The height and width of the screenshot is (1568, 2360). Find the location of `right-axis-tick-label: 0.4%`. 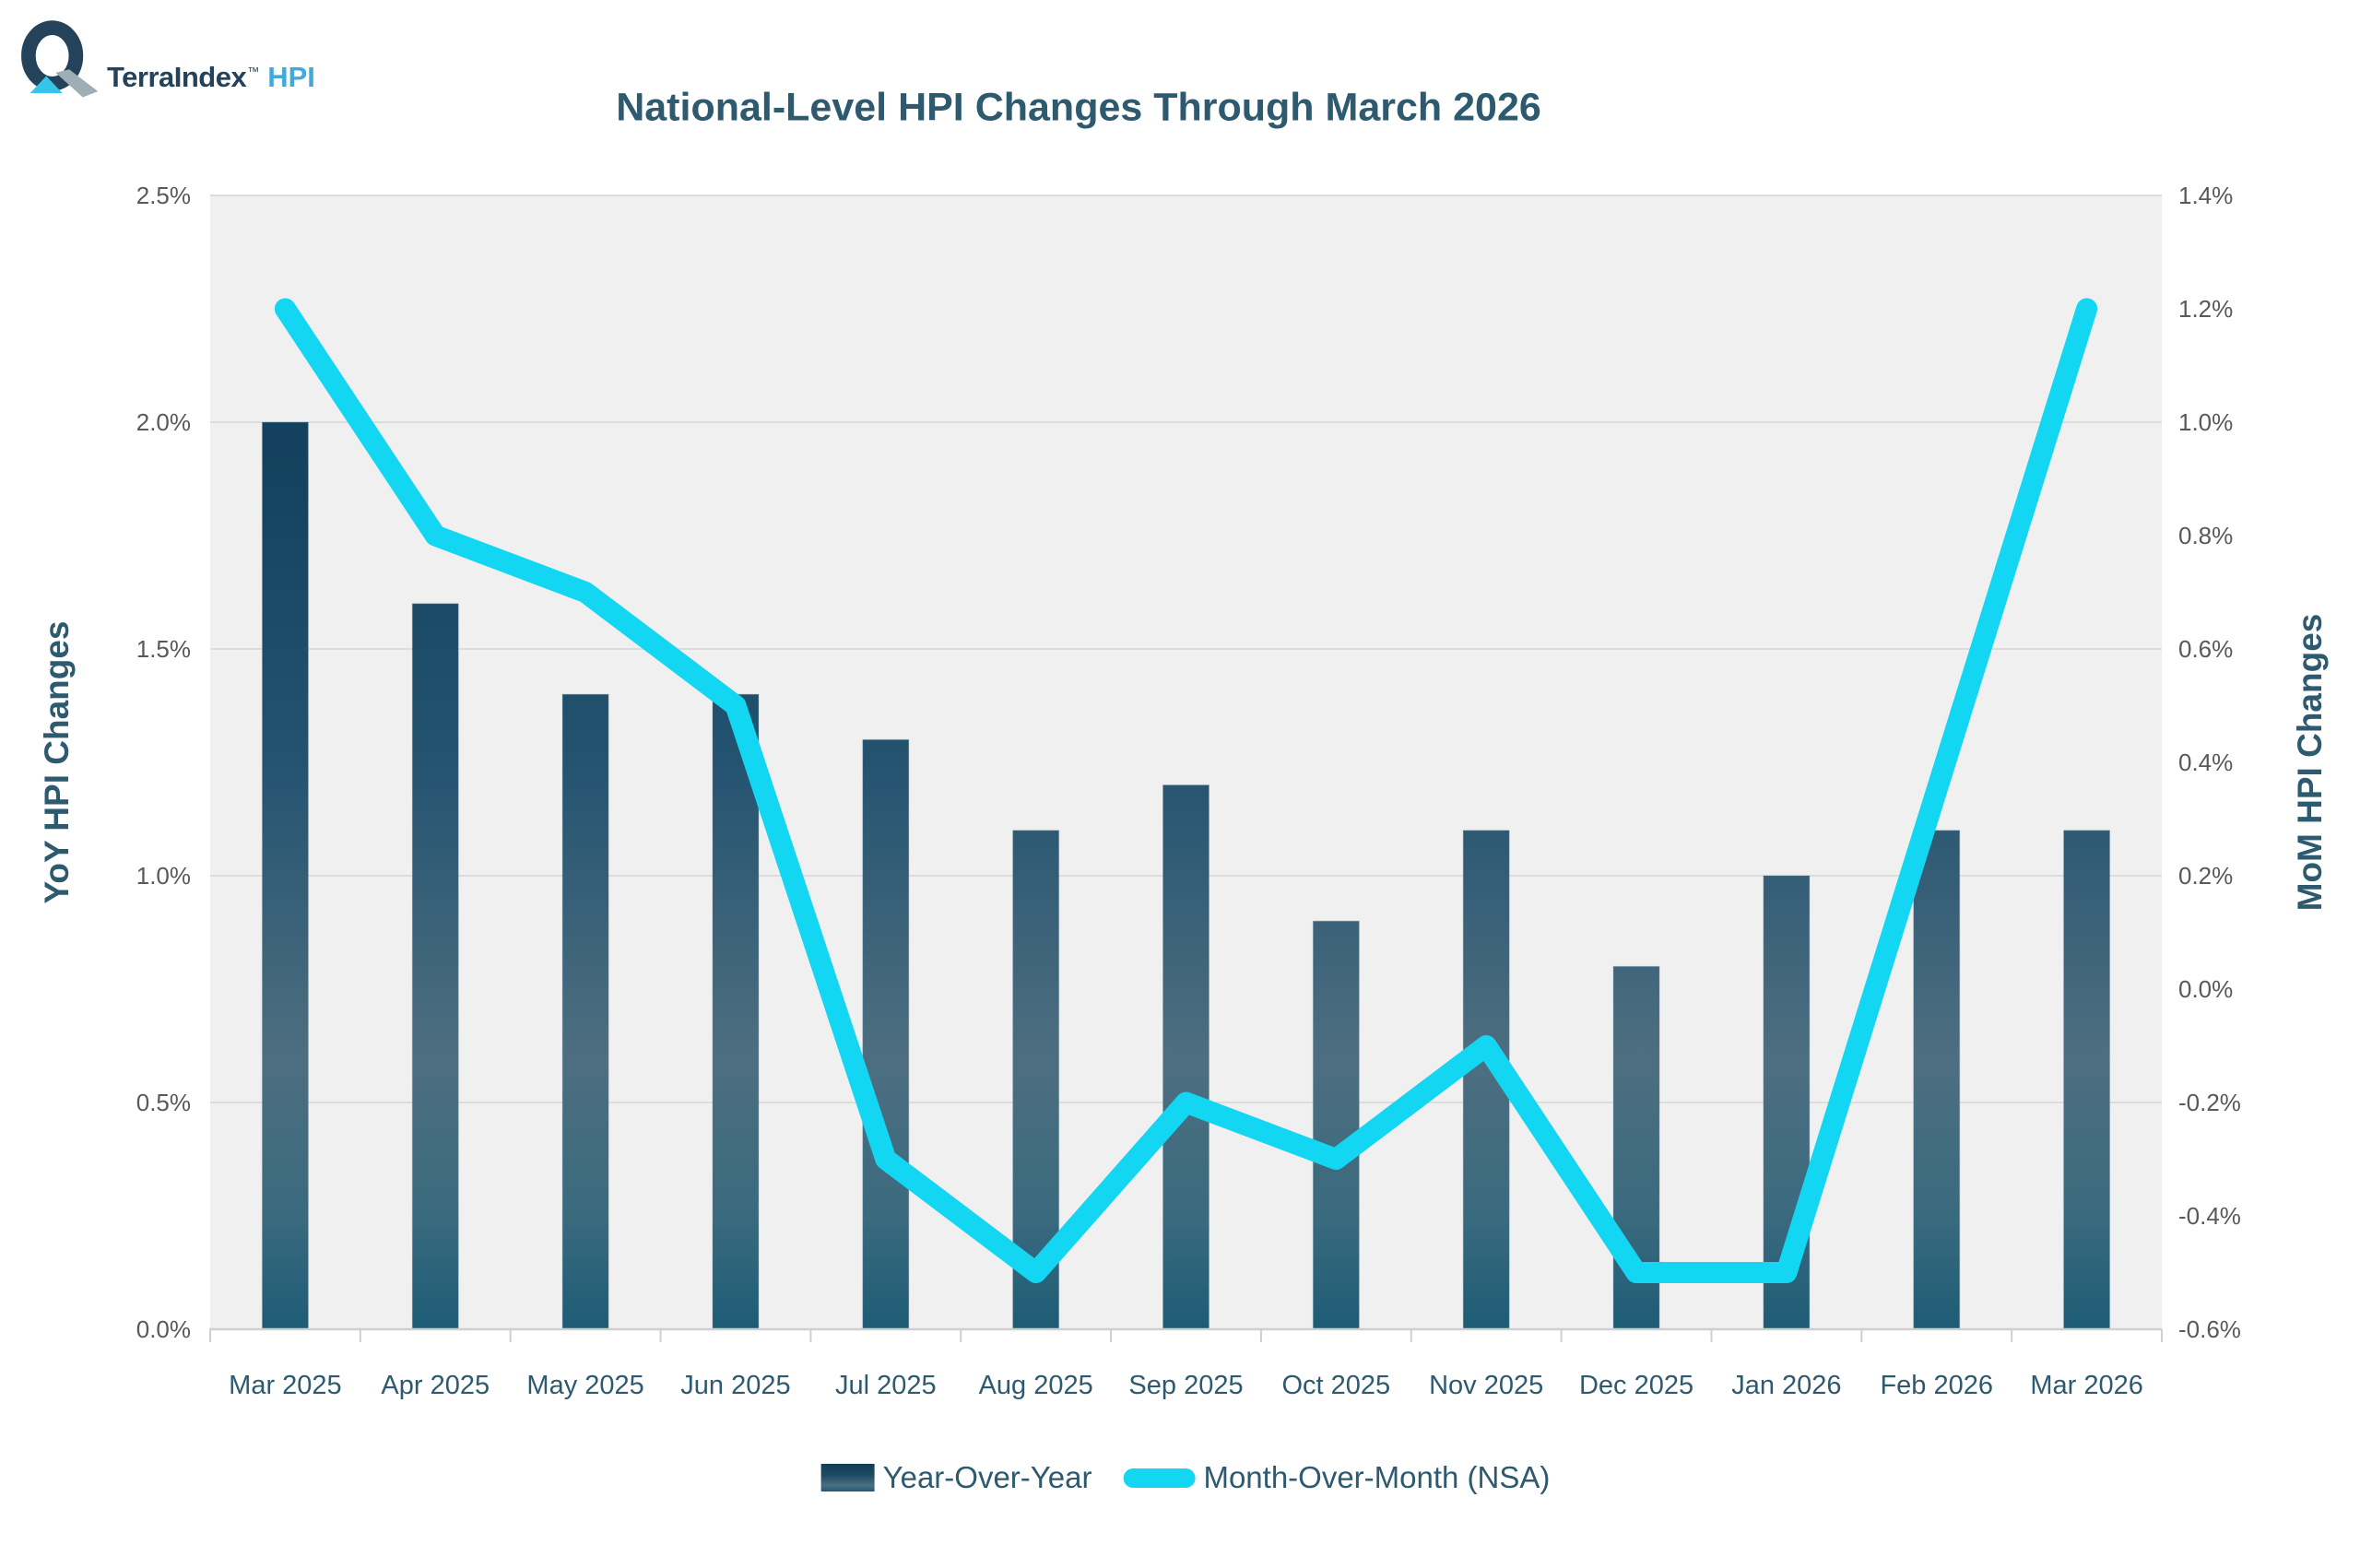

right-axis-tick-label: 0.4% is located at coordinates (2205, 763).